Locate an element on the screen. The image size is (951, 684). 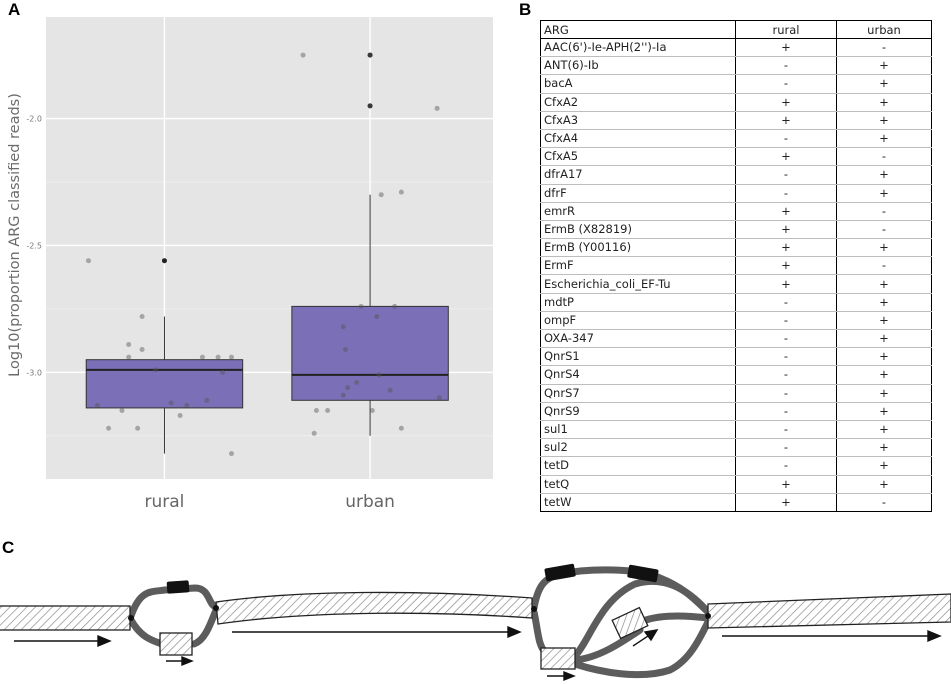
contig-middle is located at coordinates (374, 608).